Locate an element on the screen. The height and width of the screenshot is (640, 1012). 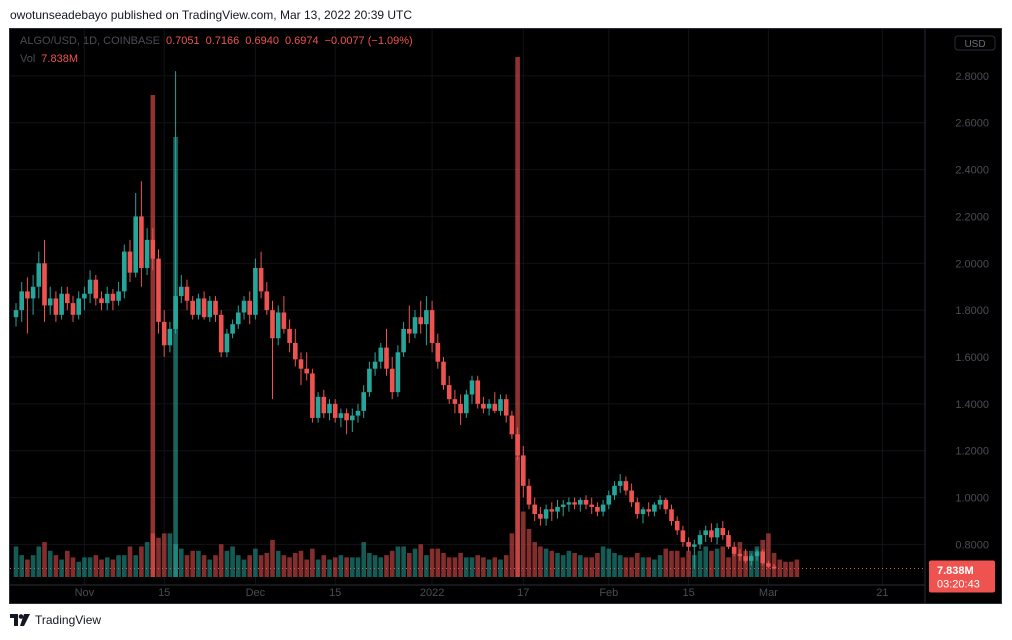
y-tick-label: 1.0000 is located at coordinates (972, 499).